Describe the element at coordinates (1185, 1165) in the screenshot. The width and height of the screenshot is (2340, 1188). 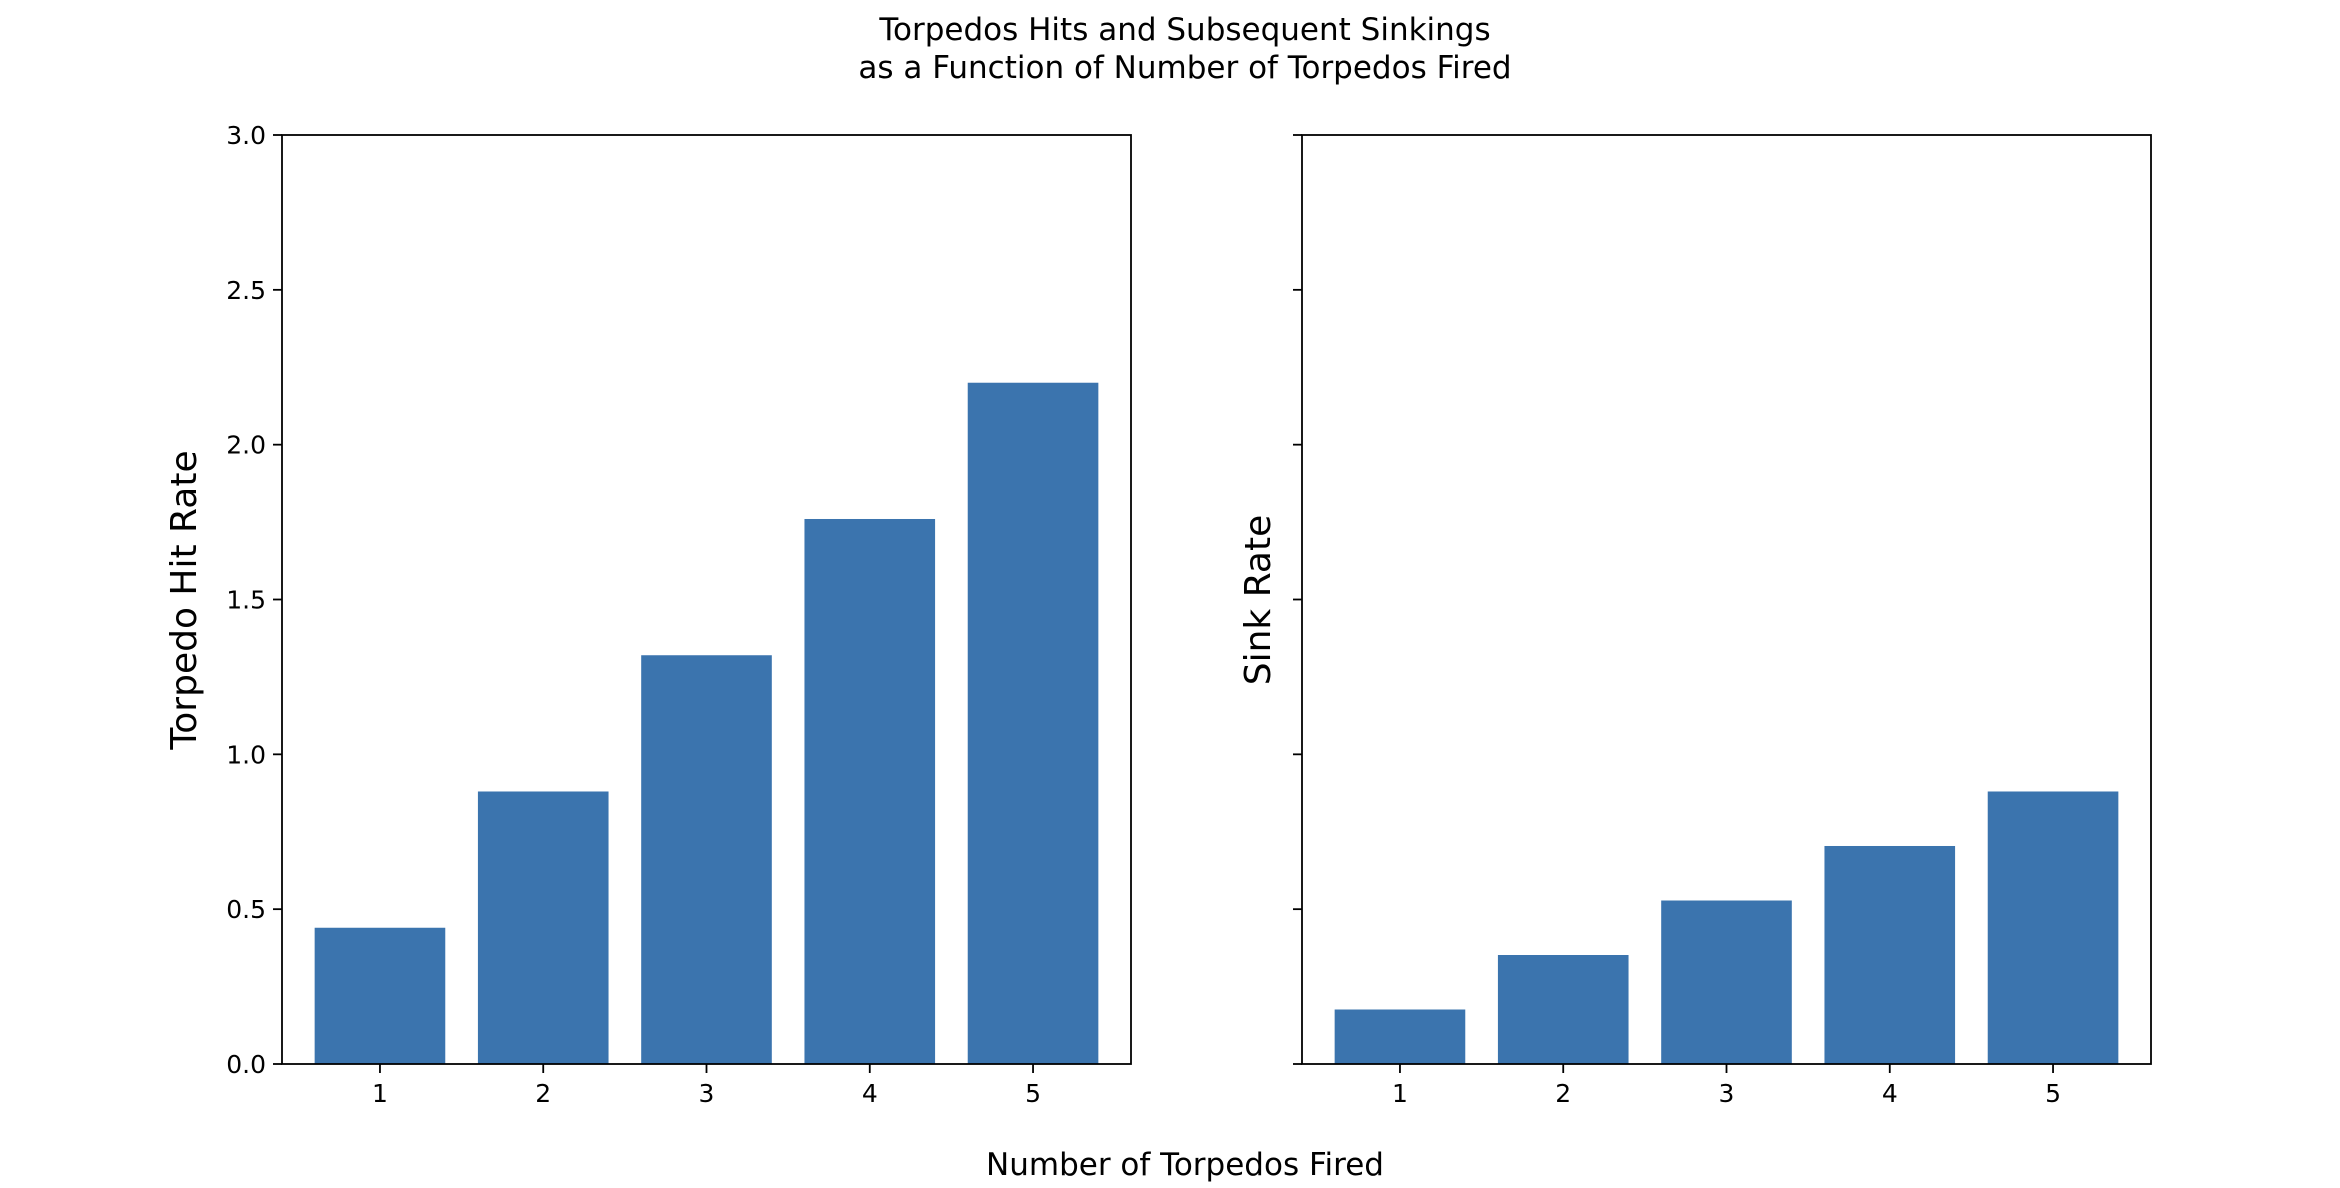
I see `x-axis-label: Number of Torpedos Fired` at that location.